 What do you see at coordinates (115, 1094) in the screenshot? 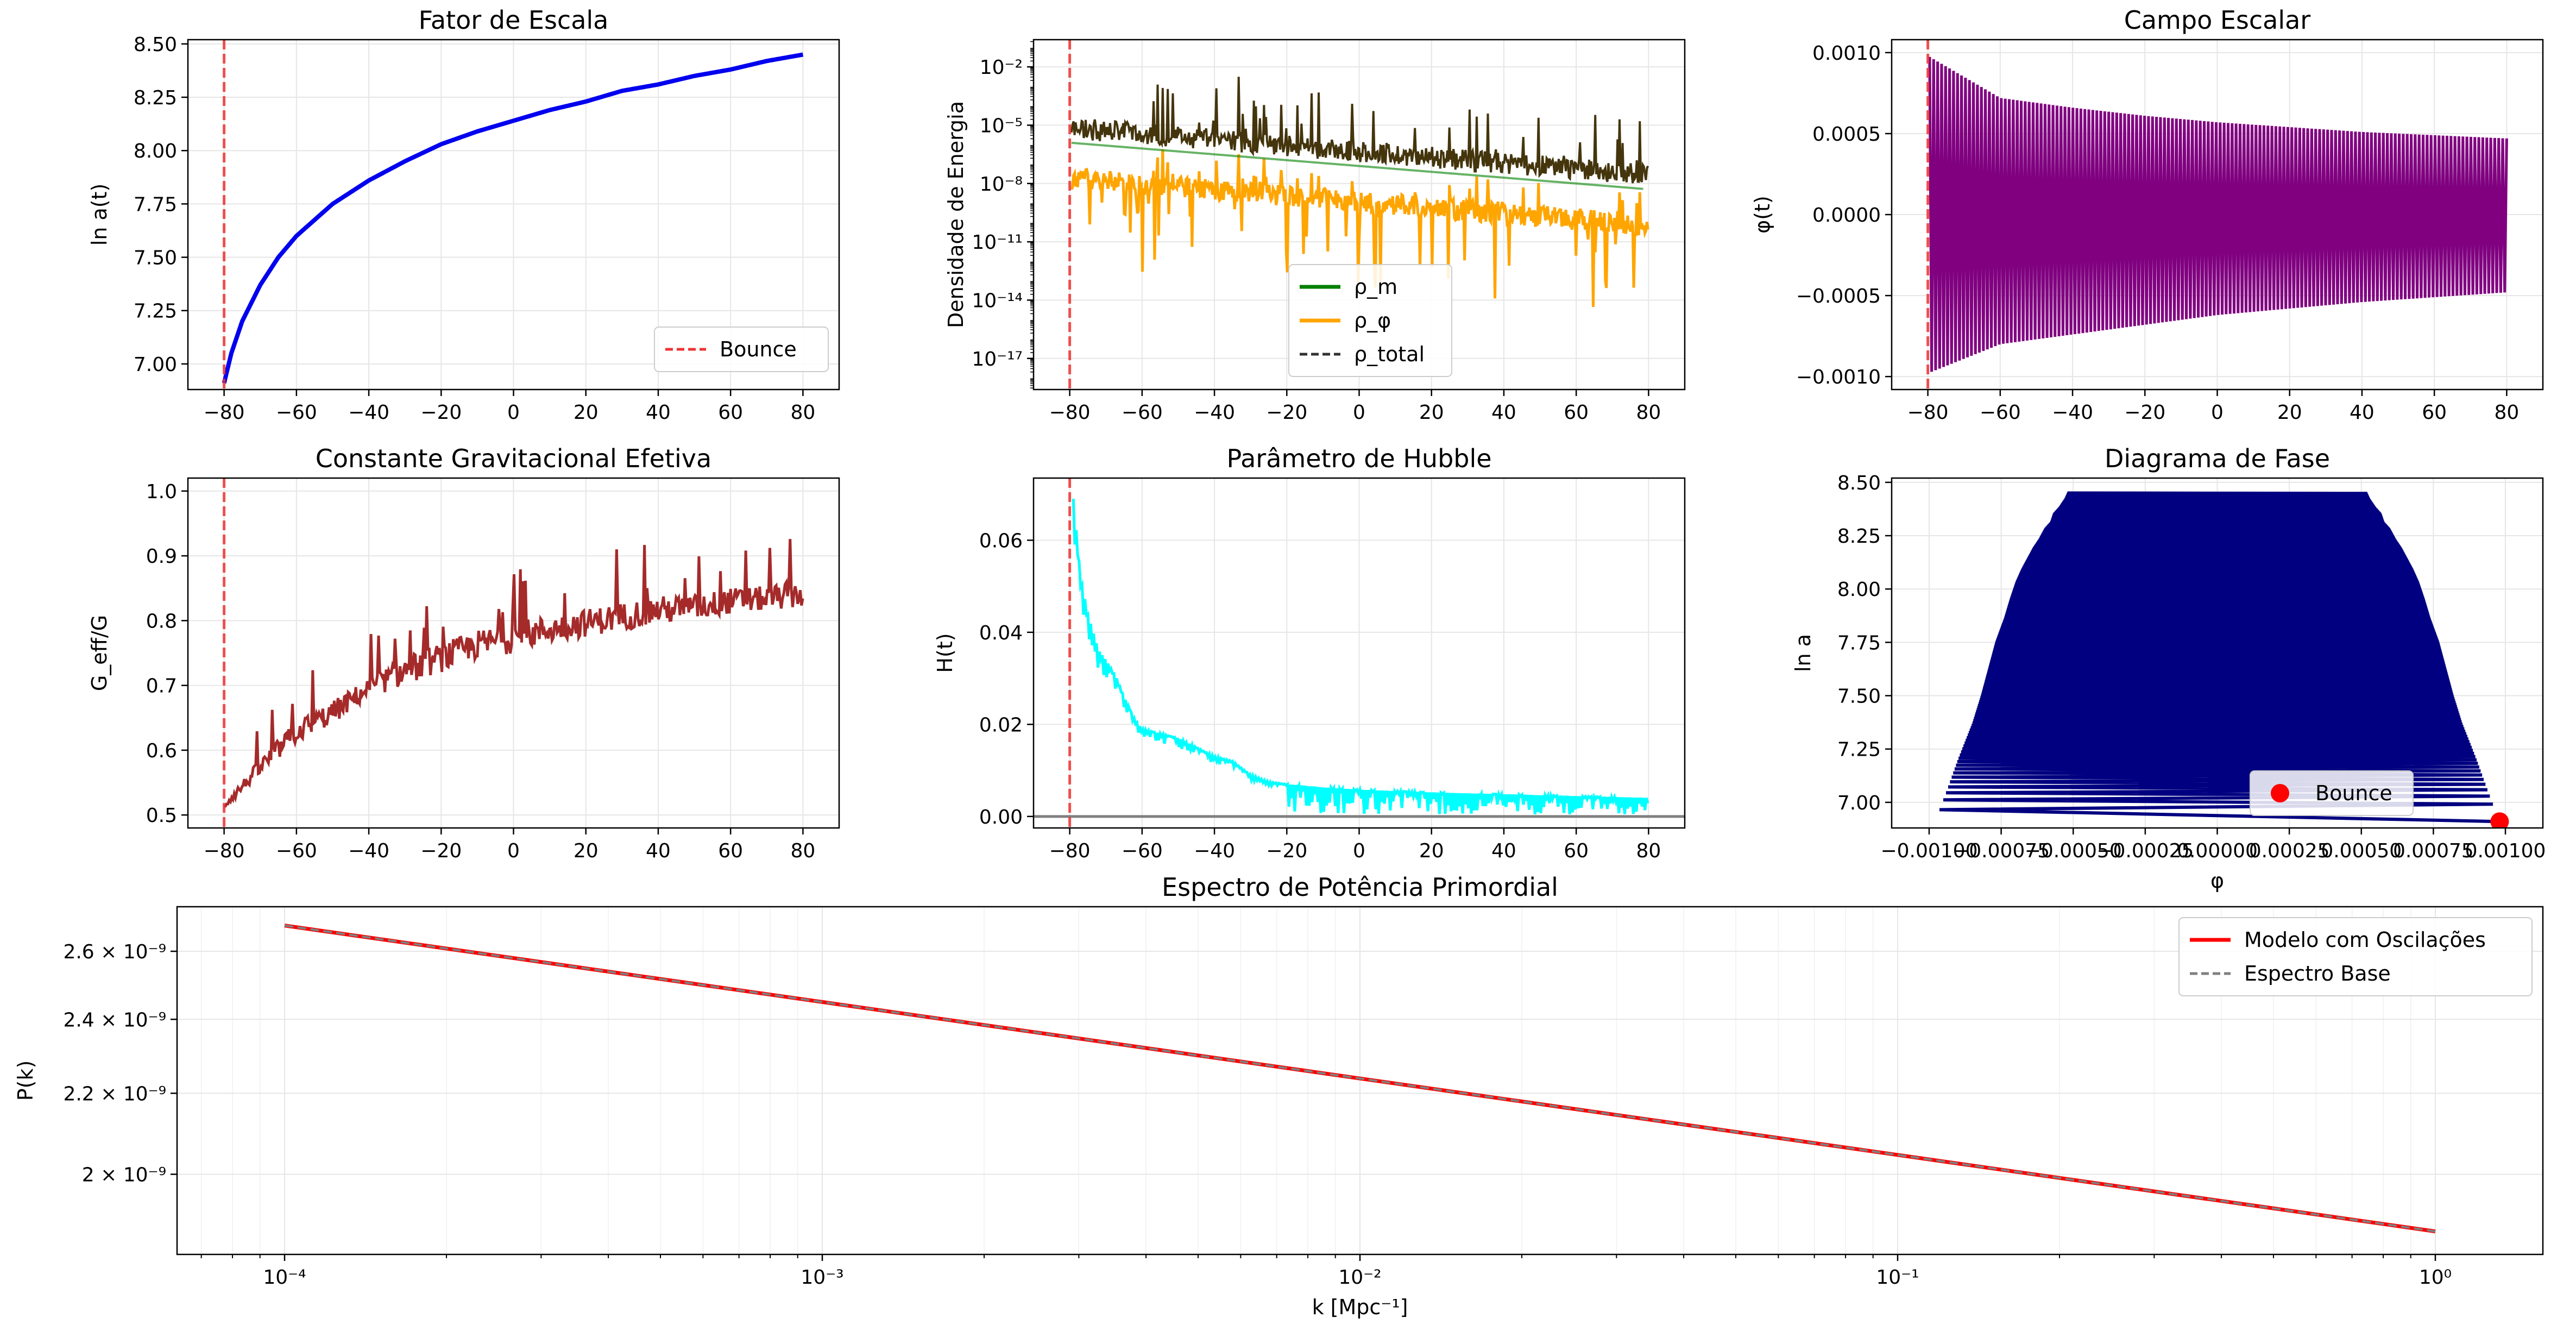
I see `y-tick-label: 2.2 × 10⁻⁹` at bounding box center [115, 1094].